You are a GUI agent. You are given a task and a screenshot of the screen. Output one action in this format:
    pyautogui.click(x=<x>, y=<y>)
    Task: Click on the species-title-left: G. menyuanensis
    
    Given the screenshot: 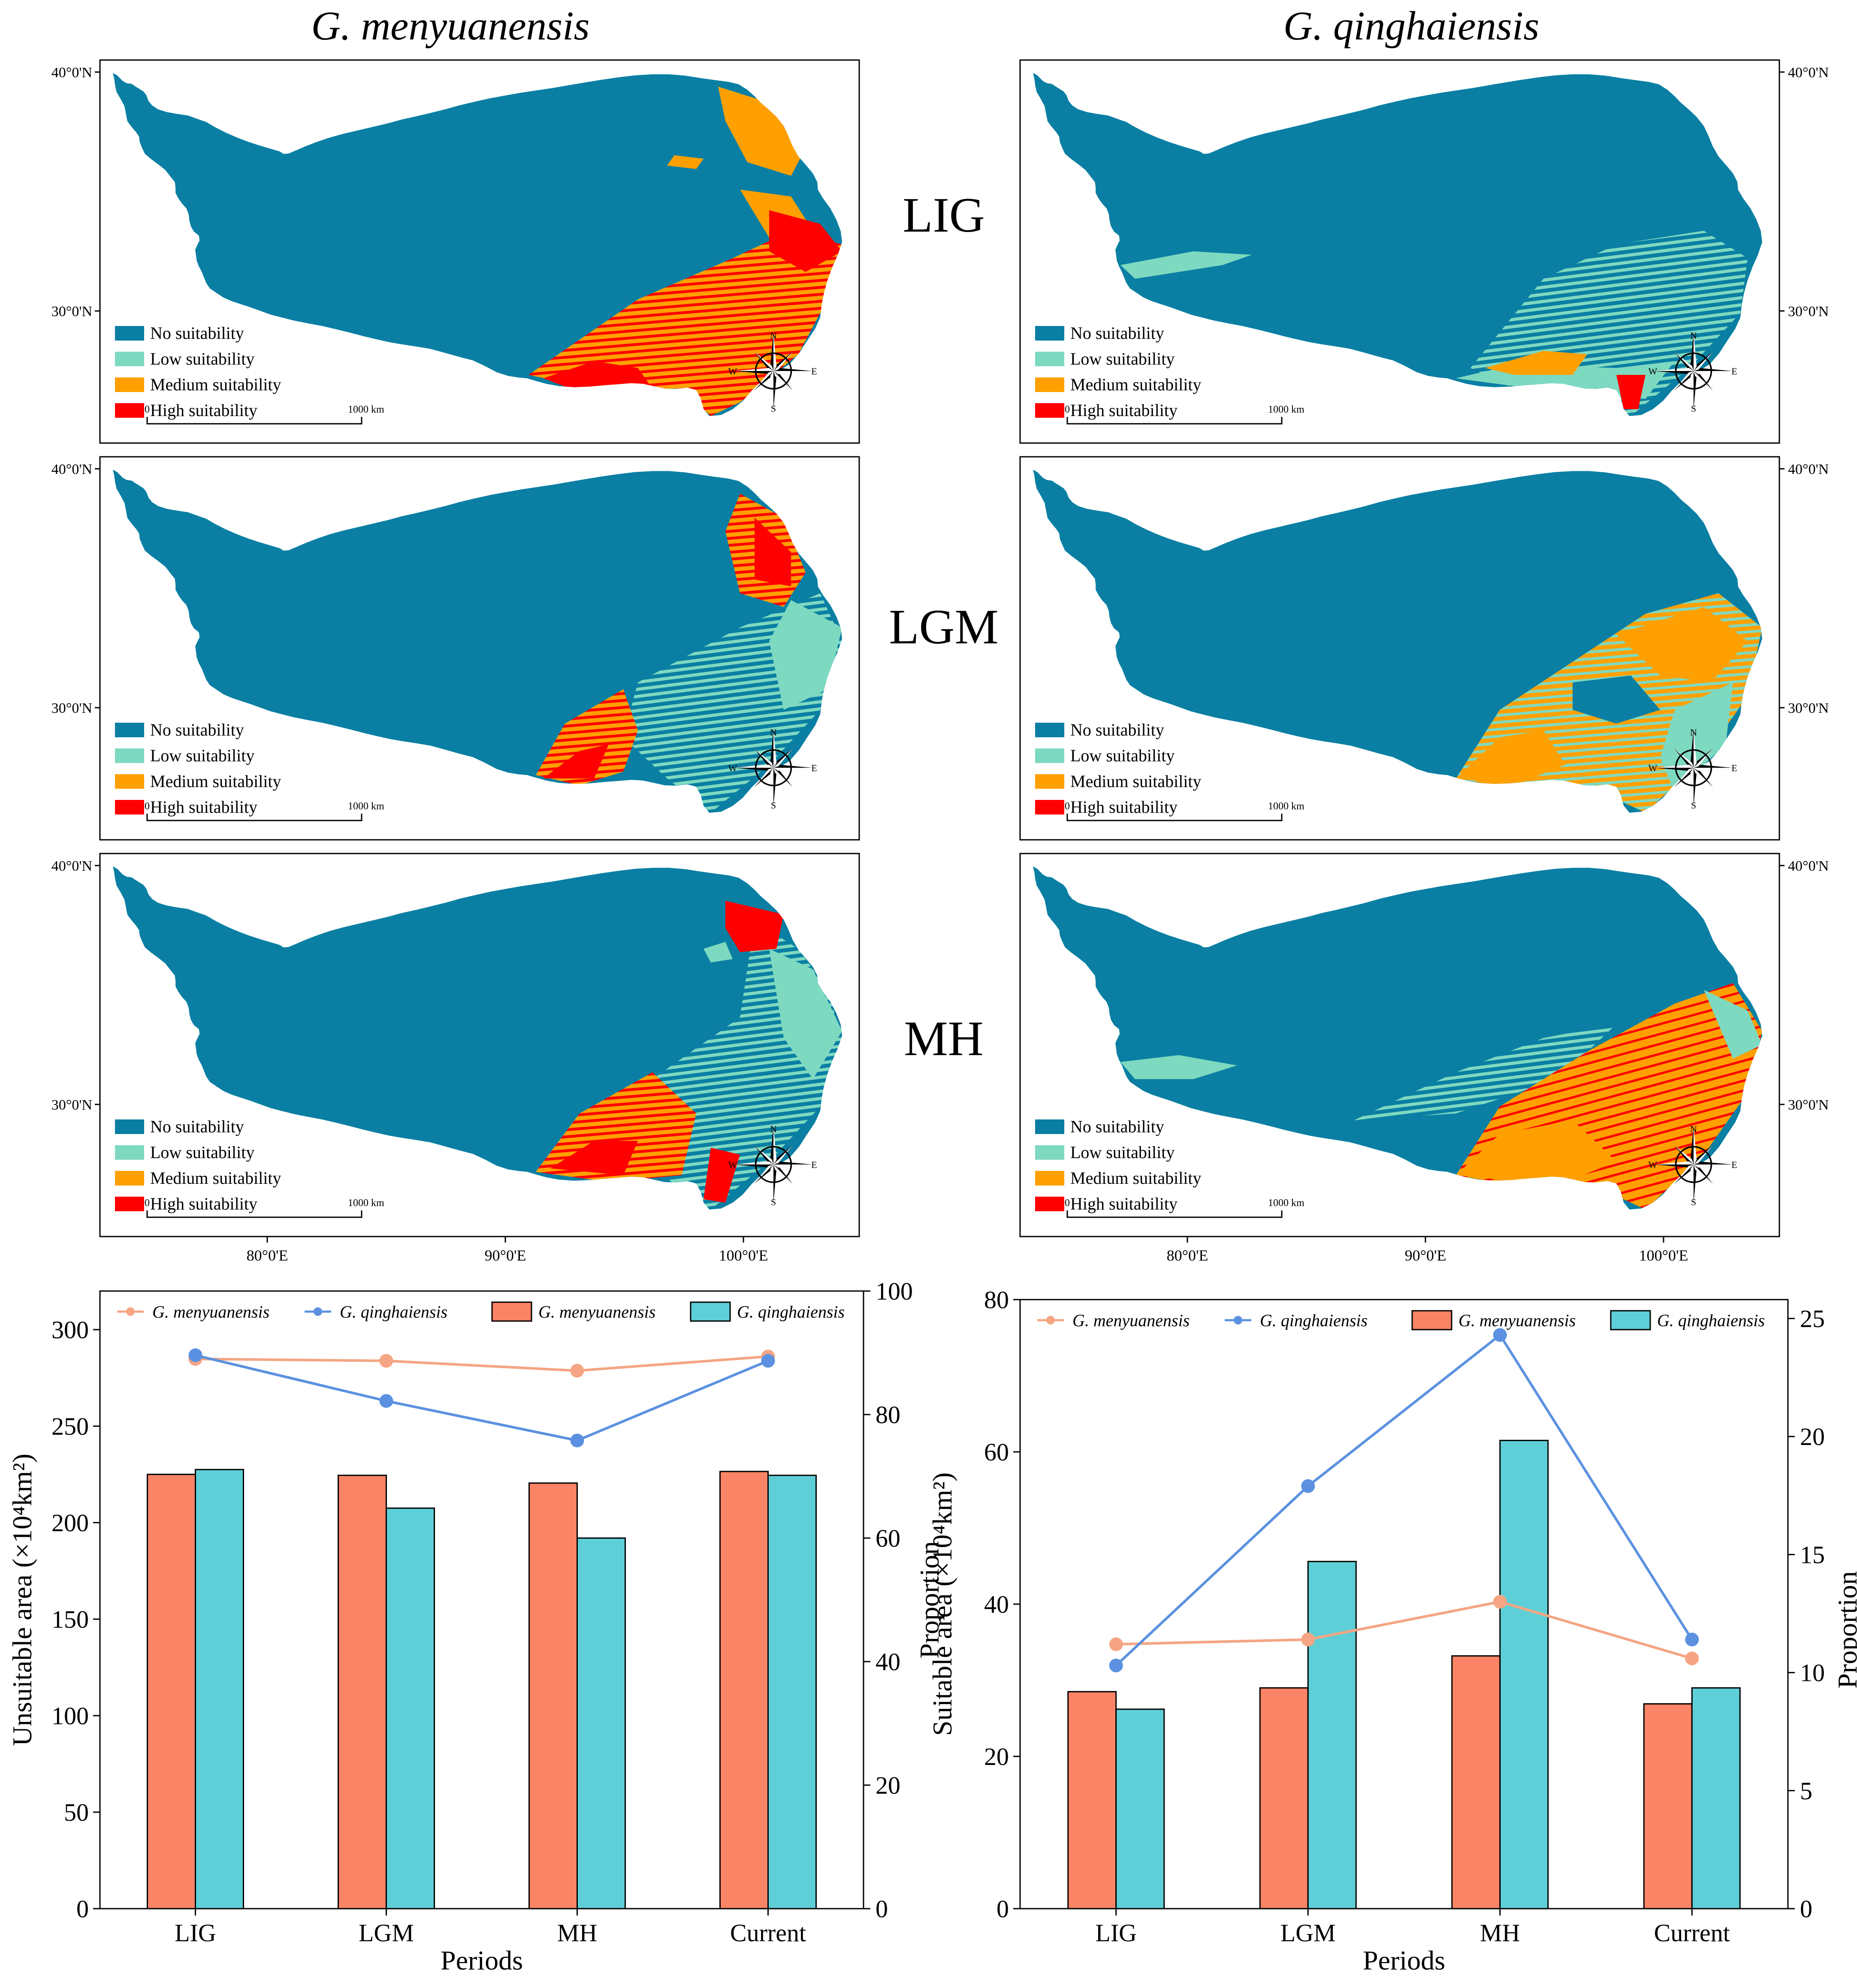 What is the action you would take?
    pyautogui.click(x=450, y=25)
    